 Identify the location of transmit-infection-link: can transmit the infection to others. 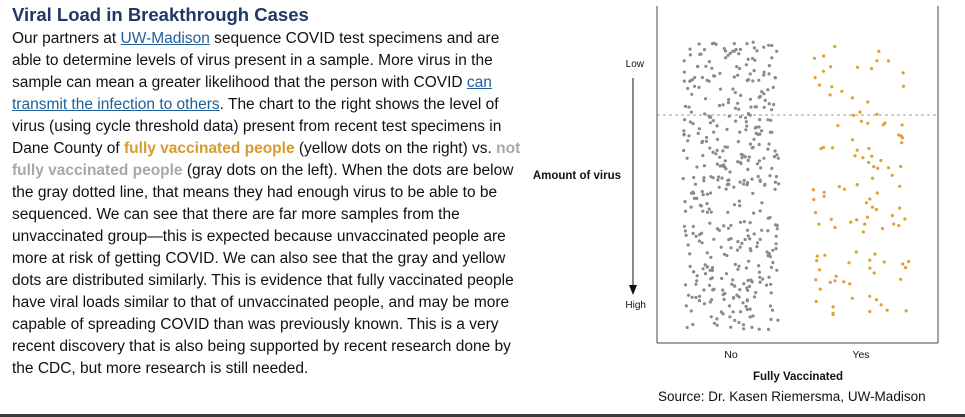
(252, 93).